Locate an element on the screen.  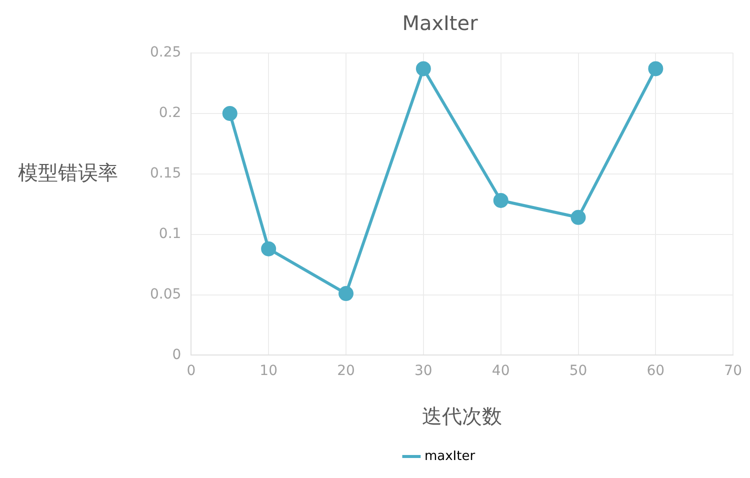
y-tick-label: 0.25 is located at coordinates (166, 52).